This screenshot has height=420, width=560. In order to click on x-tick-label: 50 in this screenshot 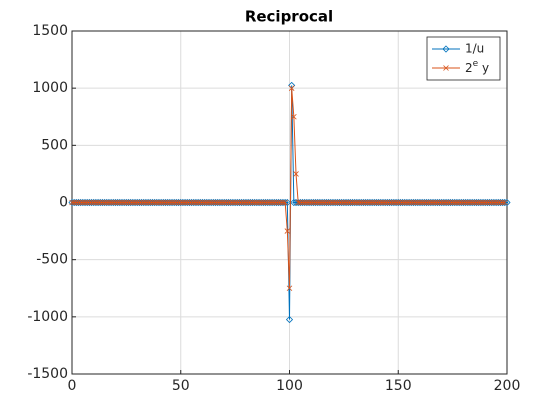, I will do `click(181, 386)`.